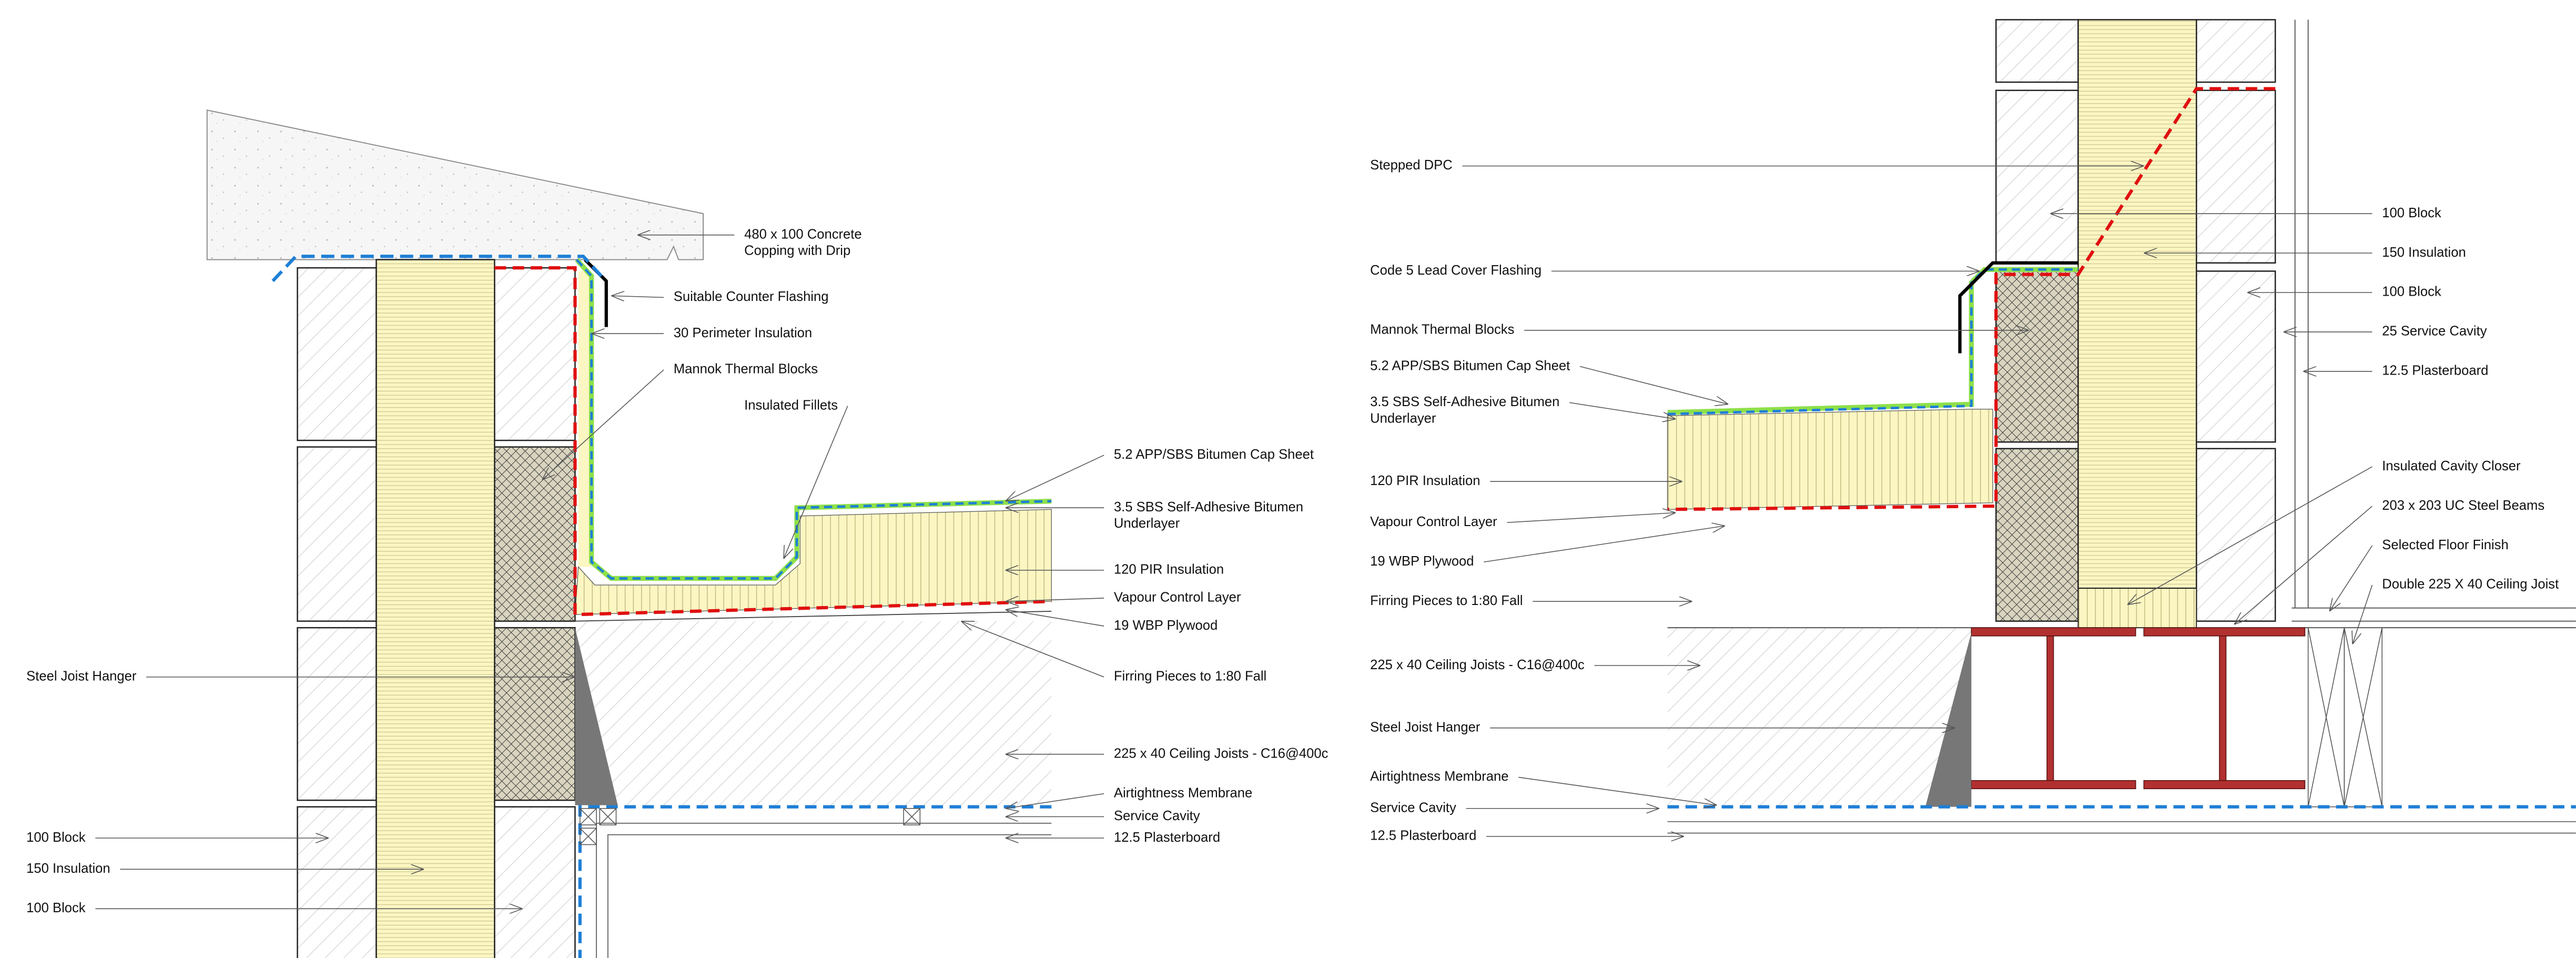 This screenshot has height=958, width=2576. Describe the element at coordinates (791, 405) in the screenshot. I see `callout-label: Insulated Fillets` at that location.